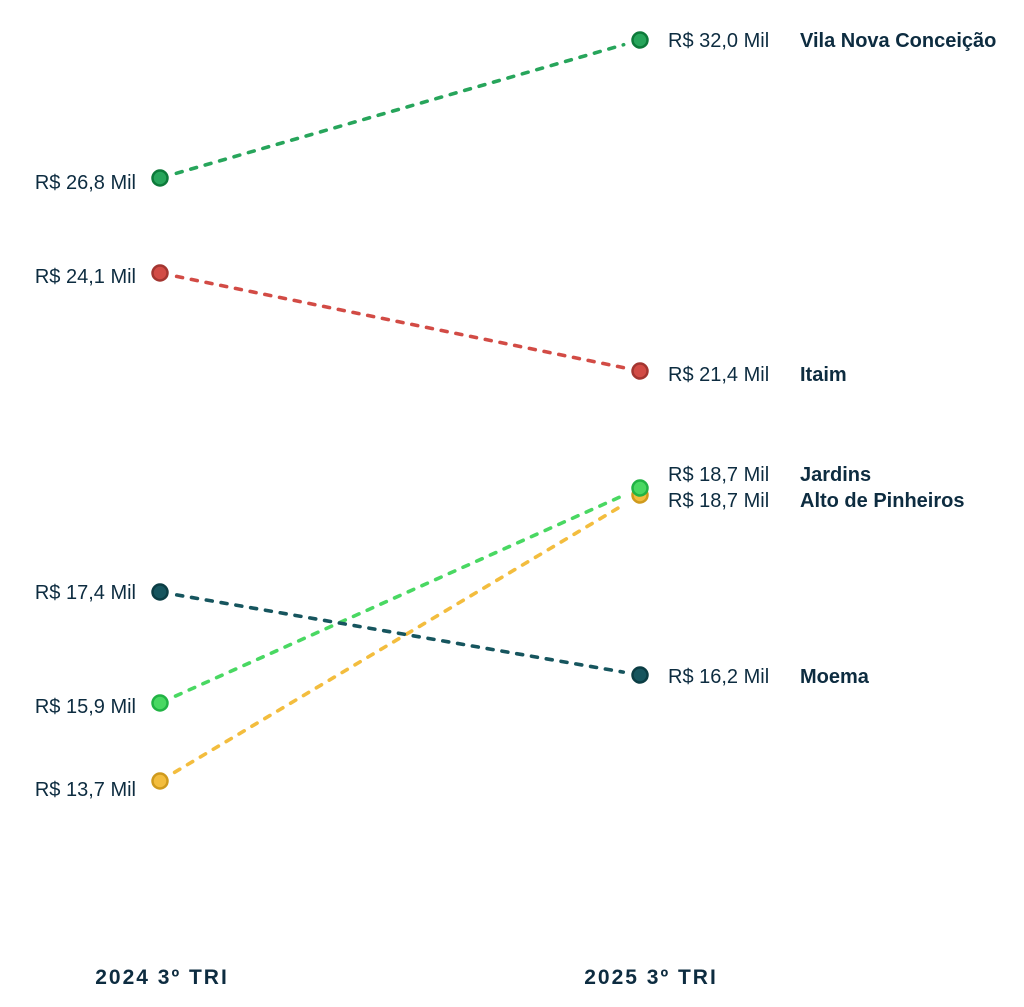  I want to click on slope-line-jardins, so click(400, 595).